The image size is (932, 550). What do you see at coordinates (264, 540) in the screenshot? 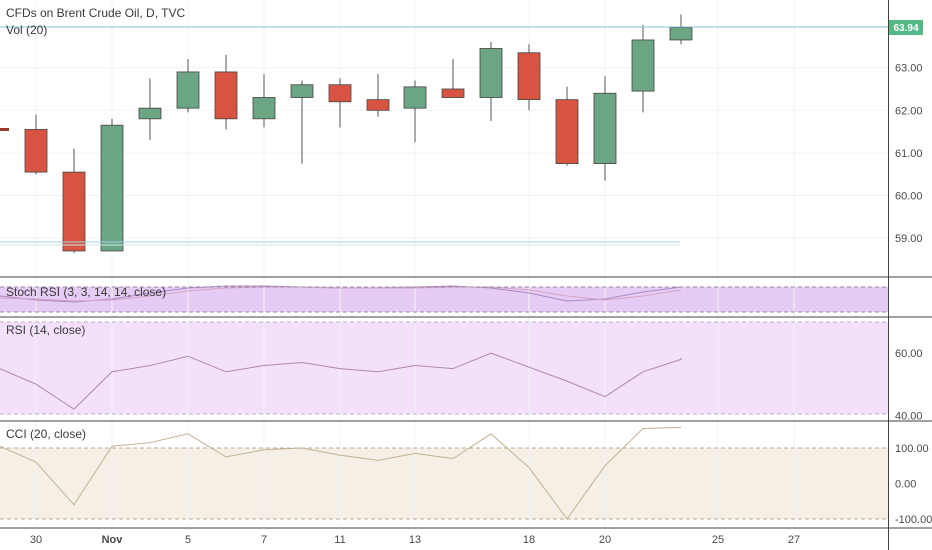
I see `time-tick-label: 7` at bounding box center [264, 540].